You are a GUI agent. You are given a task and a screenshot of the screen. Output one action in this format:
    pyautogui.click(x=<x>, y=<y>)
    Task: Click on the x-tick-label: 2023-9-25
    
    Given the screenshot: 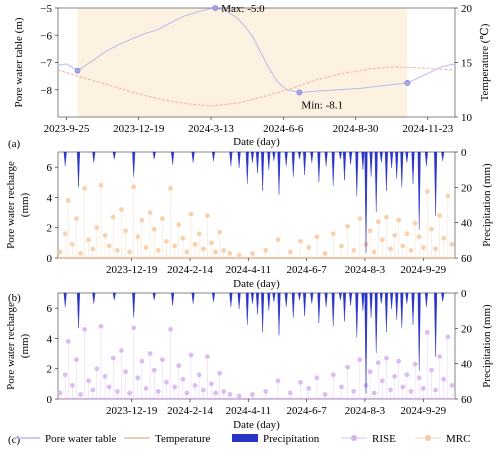 What is the action you would take?
    pyautogui.click(x=67, y=129)
    